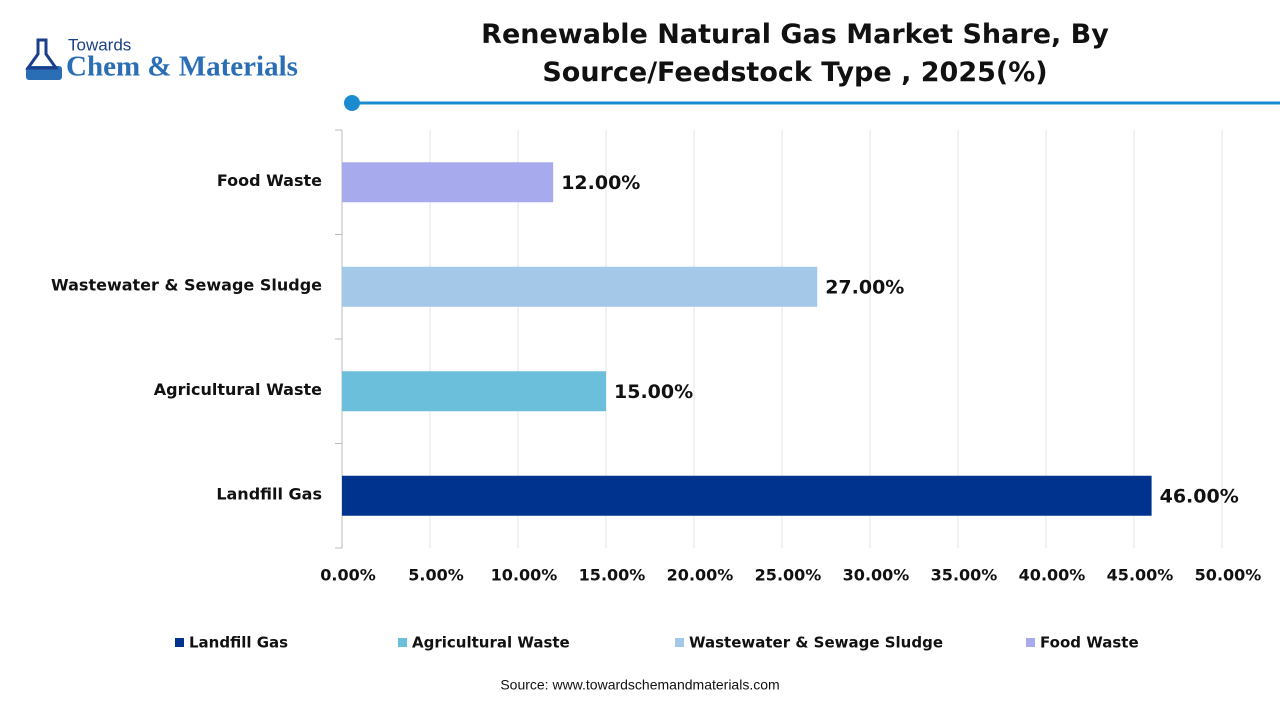 The width and height of the screenshot is (1280, 720). Describe the element at coordinates (99, 44) in the screenshot. I see `logo-text: Towards` at that location.